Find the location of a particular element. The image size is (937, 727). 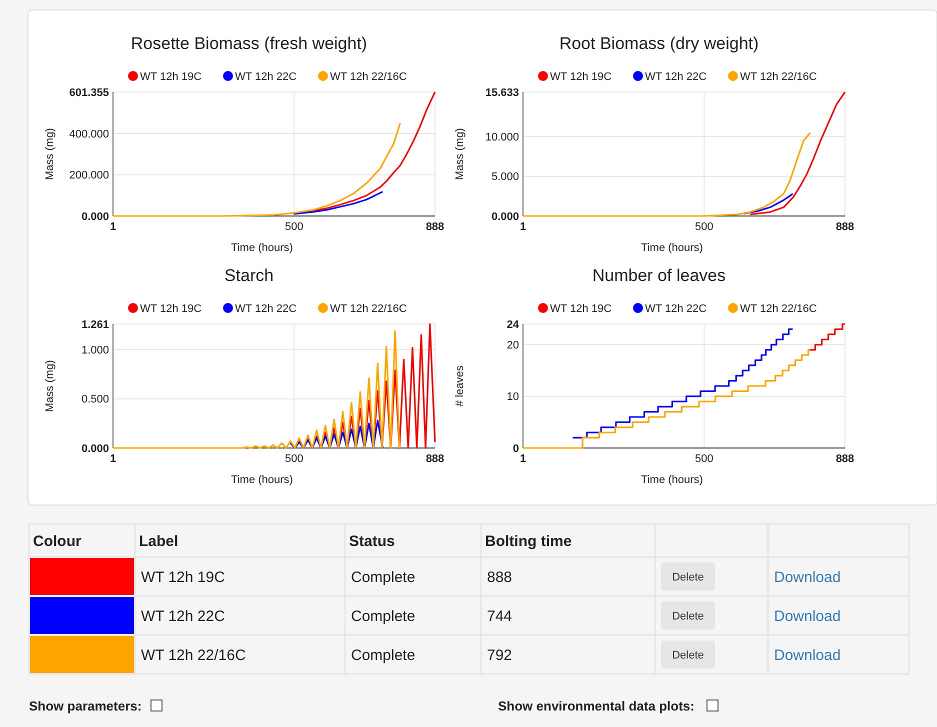

text: Status is located at coordinates (372, 541).